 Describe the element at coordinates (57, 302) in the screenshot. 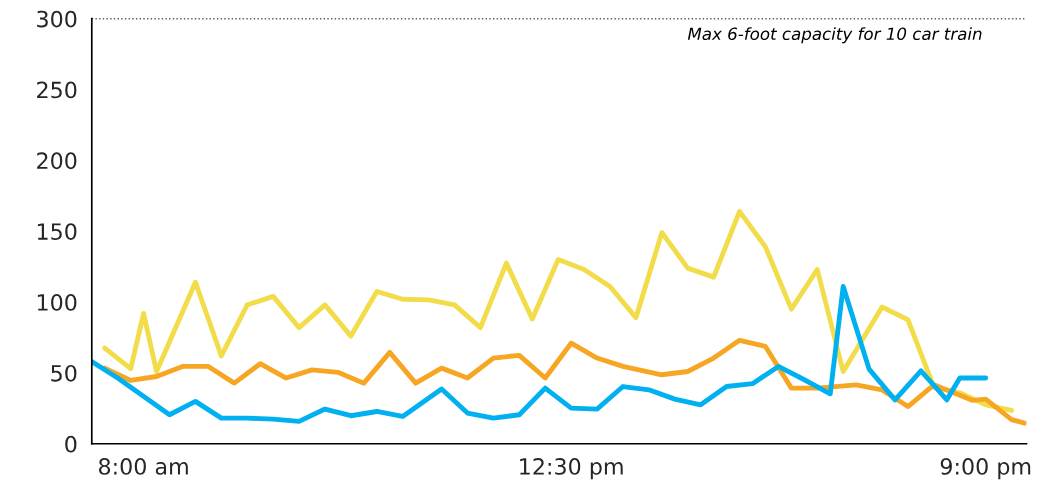

I see `y-tick-label: 100` at that location.